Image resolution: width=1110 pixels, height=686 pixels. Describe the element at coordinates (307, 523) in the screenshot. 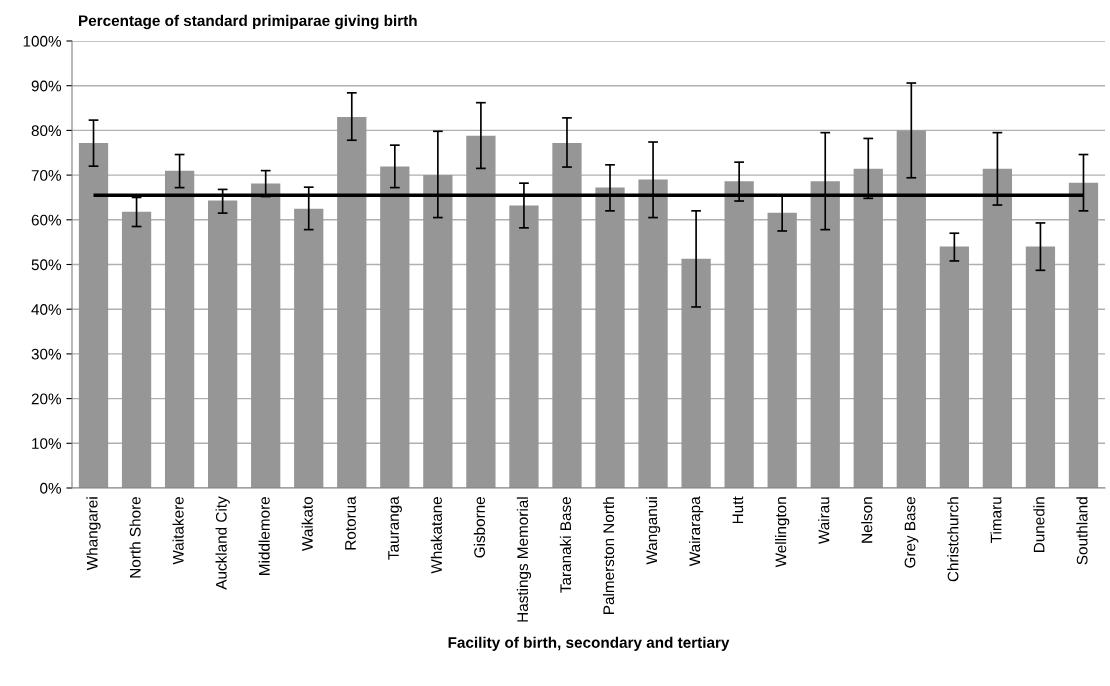

I see `x-tick-label: Waikato` at that location.